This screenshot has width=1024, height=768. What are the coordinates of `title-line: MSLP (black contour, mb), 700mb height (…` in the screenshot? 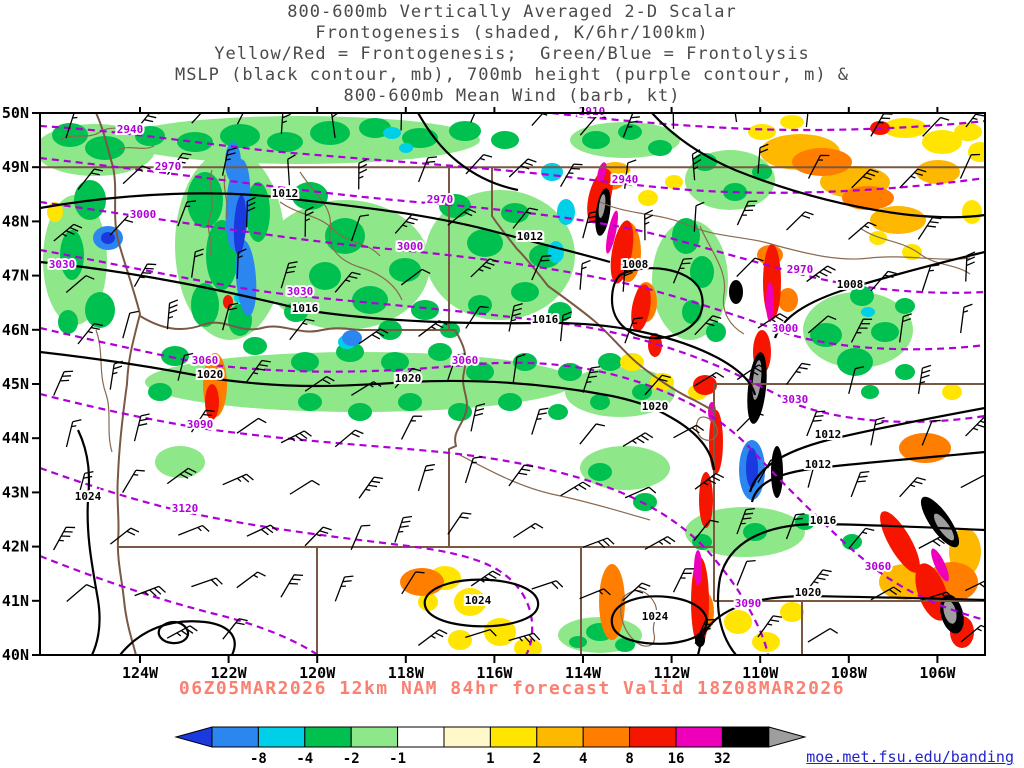 It's located at (512, 75).